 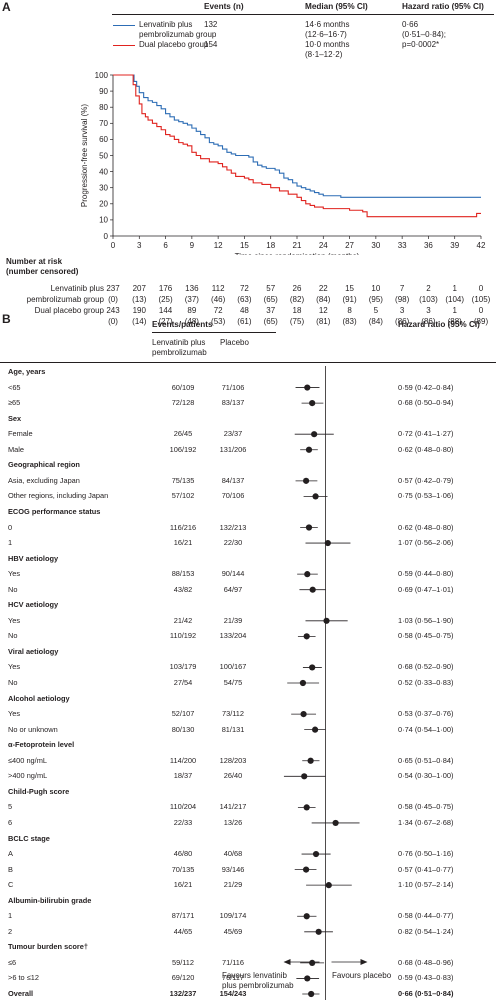 I want to click on forest-events-lenvatinib: 88/153, so click(x=183, y=574).